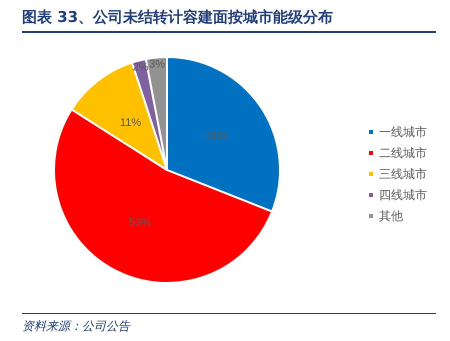 The image size is (450, 341). I want to click on chart-title: 图表 33、公司未结转计容建面按城市能级分布, so click(178, 17).